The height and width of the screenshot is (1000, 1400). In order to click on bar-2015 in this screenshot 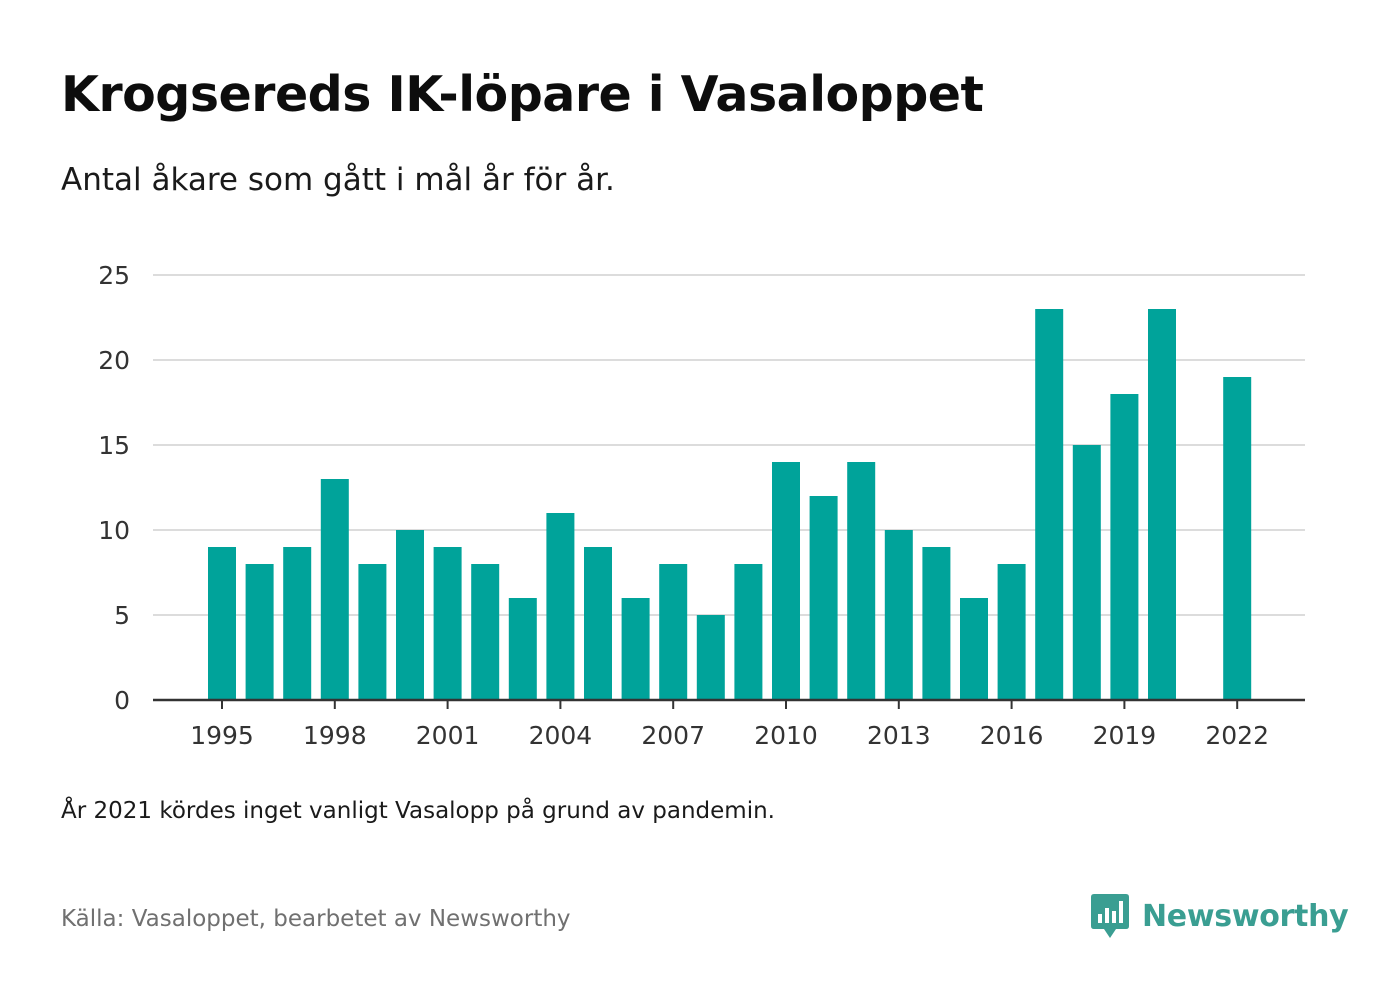, I will do `click(974, 649)`.